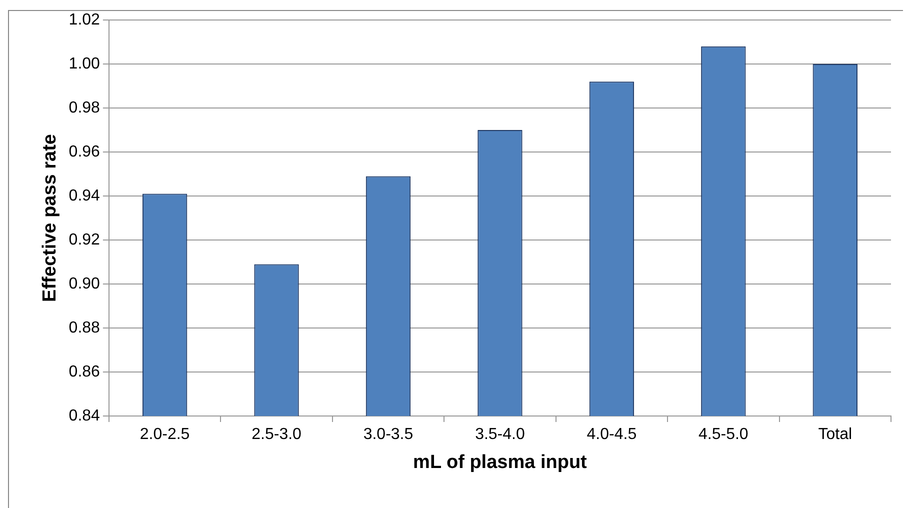  What do you see at coordinates (50, 218) in the screenshot?
I see `y-axis-title: Effective pass rate` at bounding box center [50, 218].